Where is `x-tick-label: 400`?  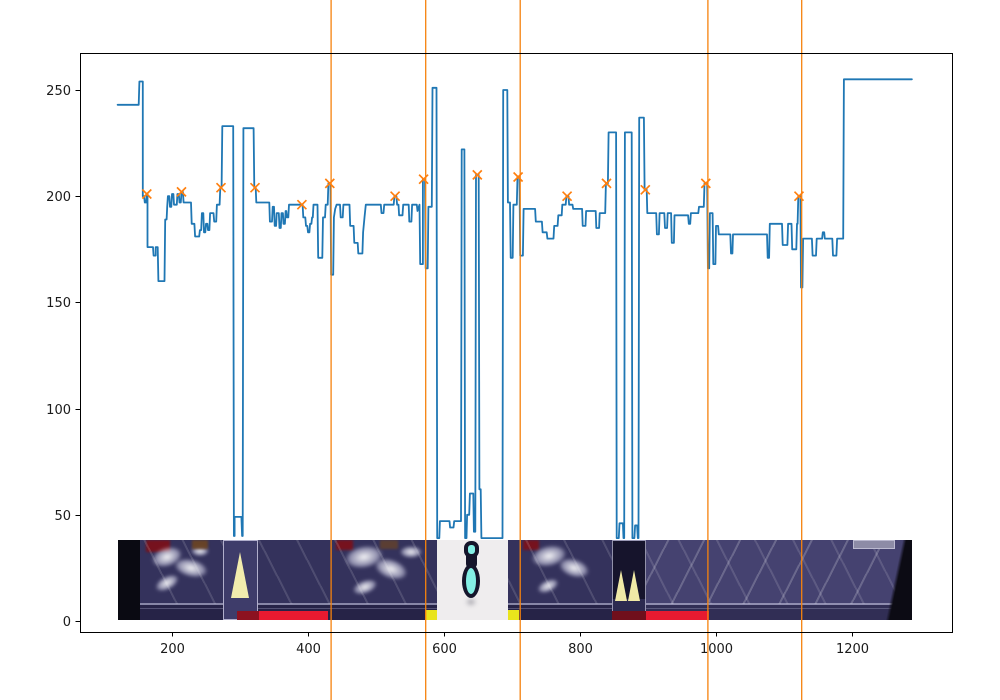
x-tick-label: 400 is located at coordinates (308, 649).